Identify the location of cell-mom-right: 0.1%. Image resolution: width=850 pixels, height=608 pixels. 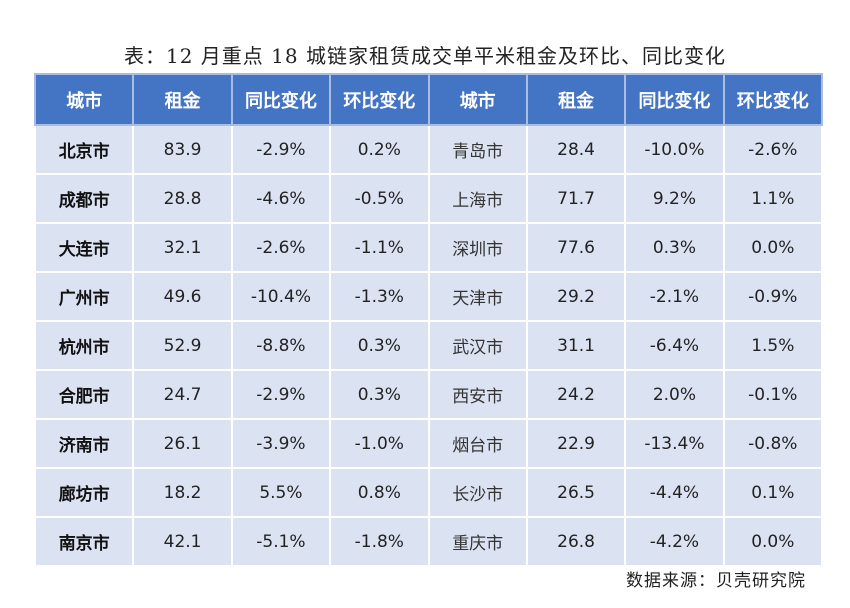
(773, 492).